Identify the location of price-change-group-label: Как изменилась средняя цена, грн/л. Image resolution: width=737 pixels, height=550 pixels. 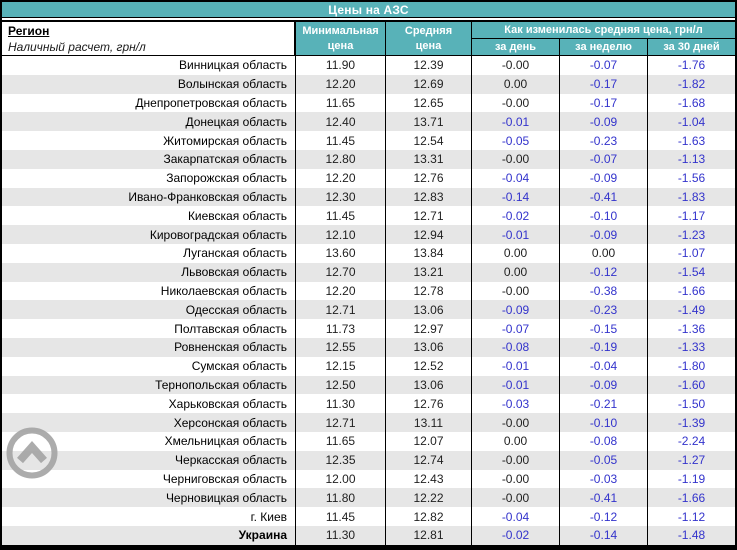
(603, 30).